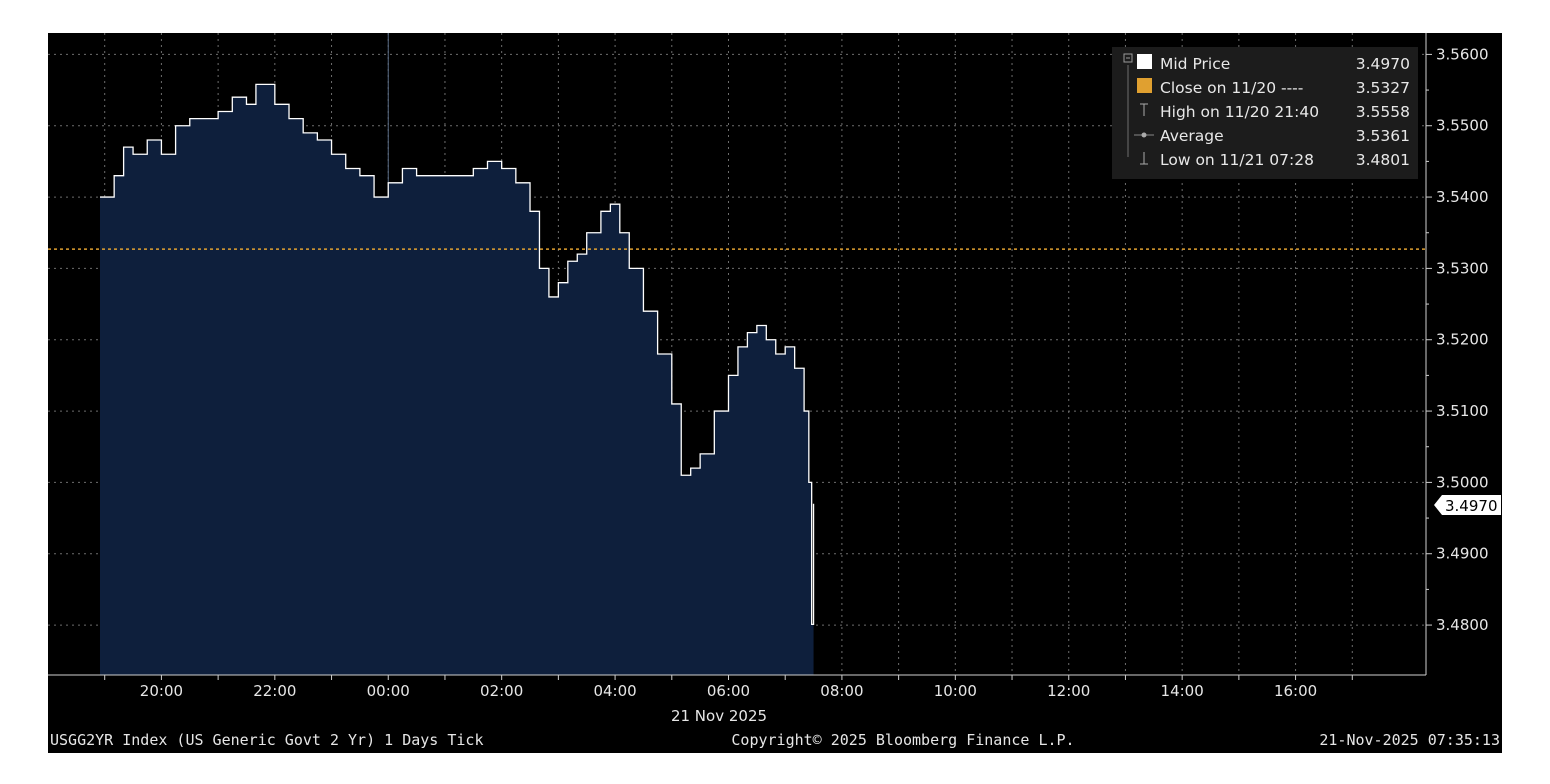 The image size is (1550, 784). I want to click on legend-label-mid-price: Mid Price, so click(1195, 64).